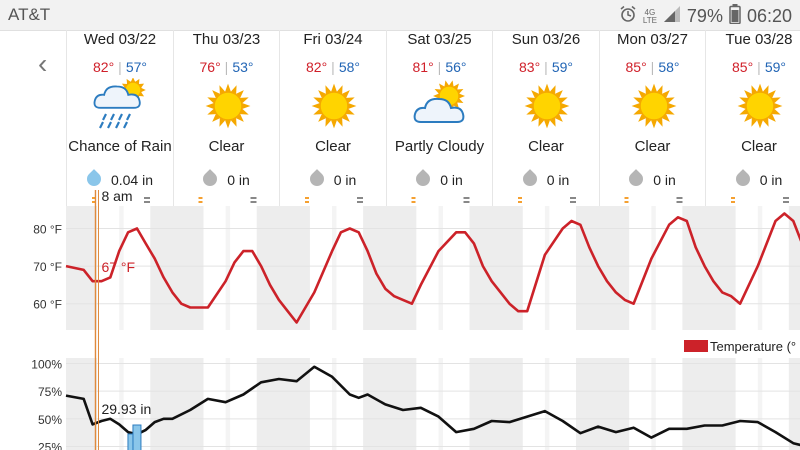 The width and height of the screenshot is (800, 450). I want to click on signal-icon, so click(672, 16).